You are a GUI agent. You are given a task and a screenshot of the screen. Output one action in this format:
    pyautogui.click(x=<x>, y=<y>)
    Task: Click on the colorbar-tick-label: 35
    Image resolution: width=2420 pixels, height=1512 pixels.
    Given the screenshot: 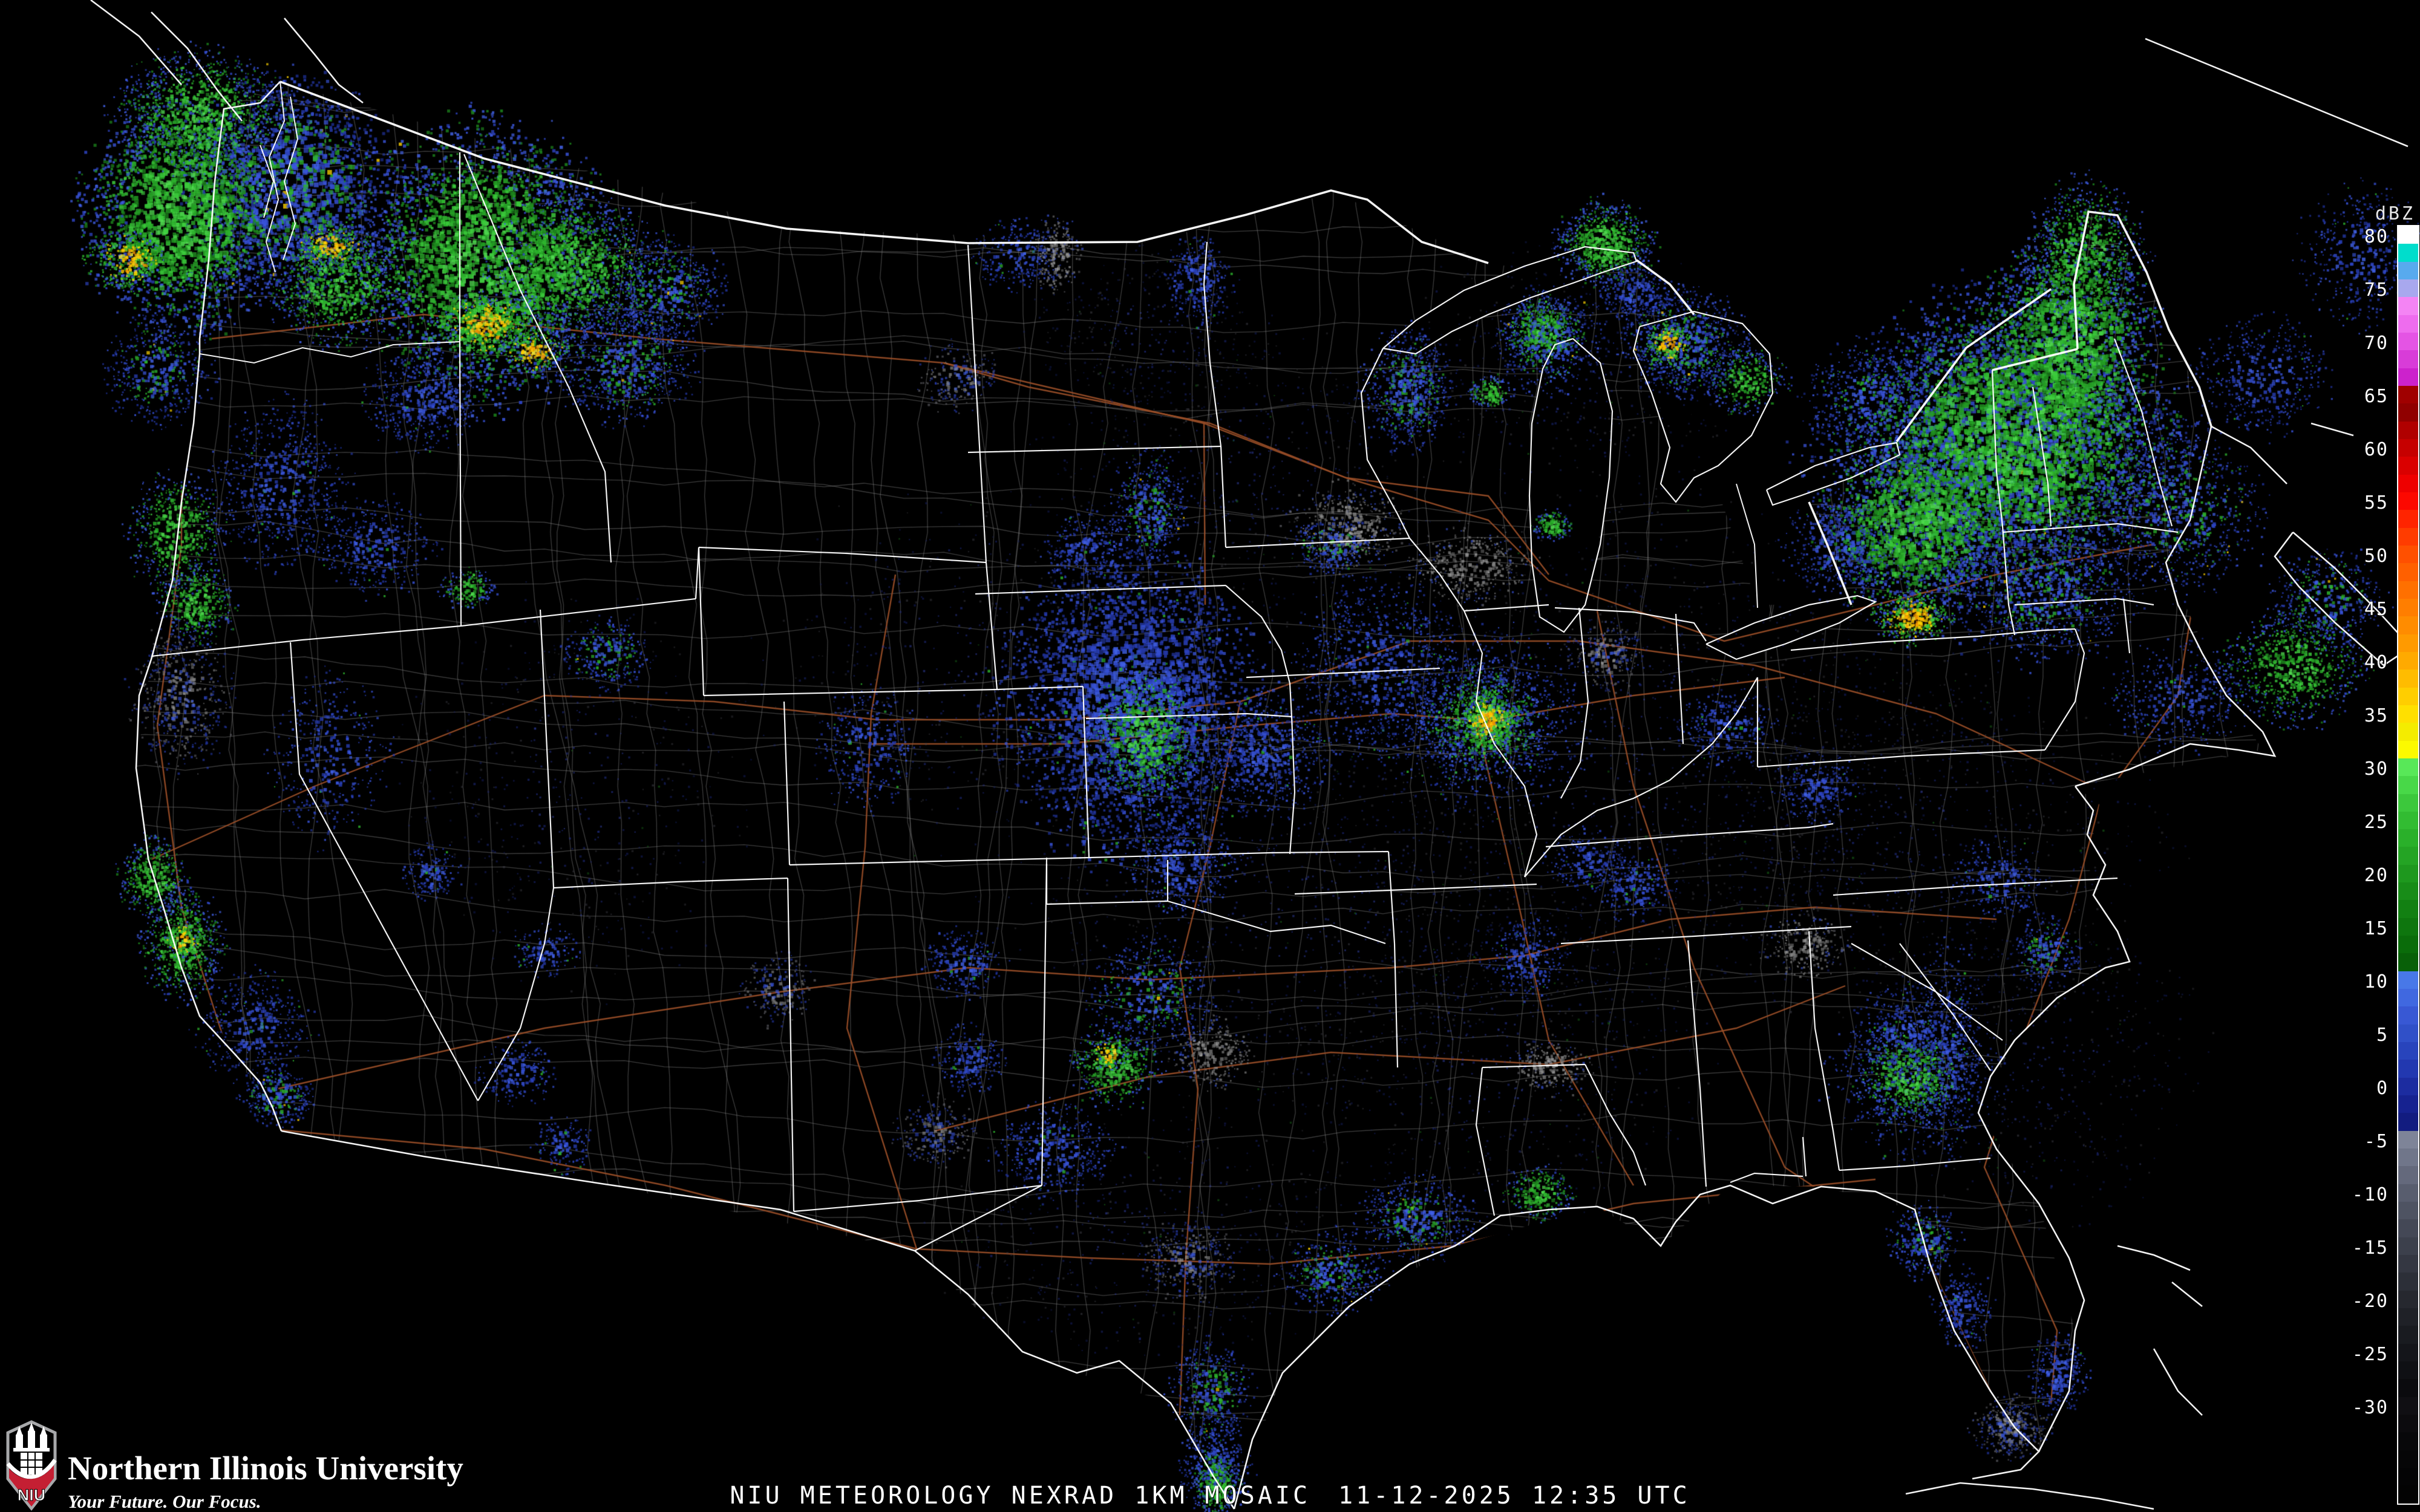 What is the action you would take?
    pyautogui.click(x=2376, y=715)
    